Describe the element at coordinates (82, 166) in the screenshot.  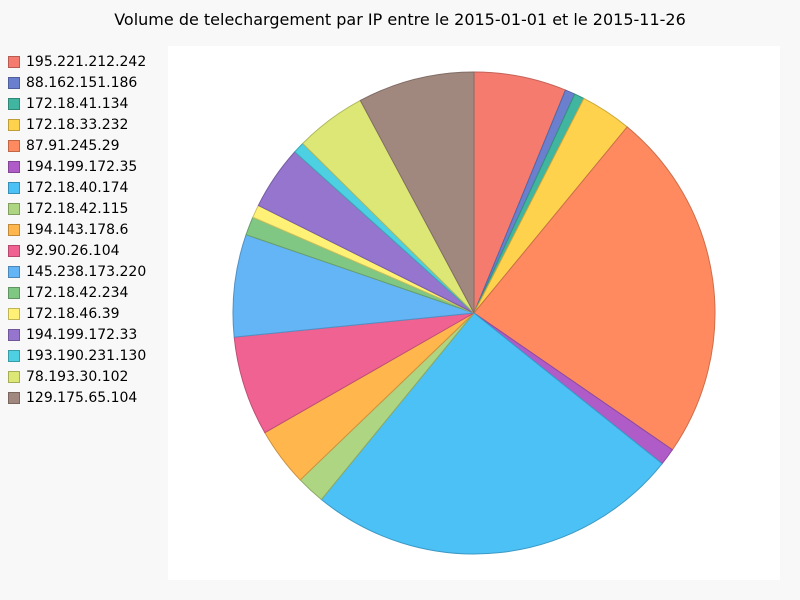
I see `legend-label: 194.199.172.35` at that location.